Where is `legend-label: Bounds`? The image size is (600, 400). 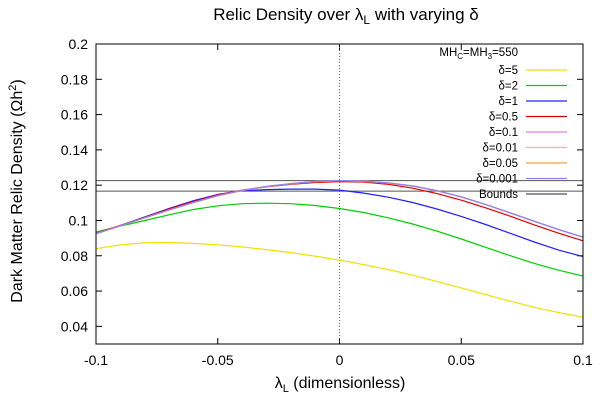 legend-label: Bounds is located at coordinates (498, 195).